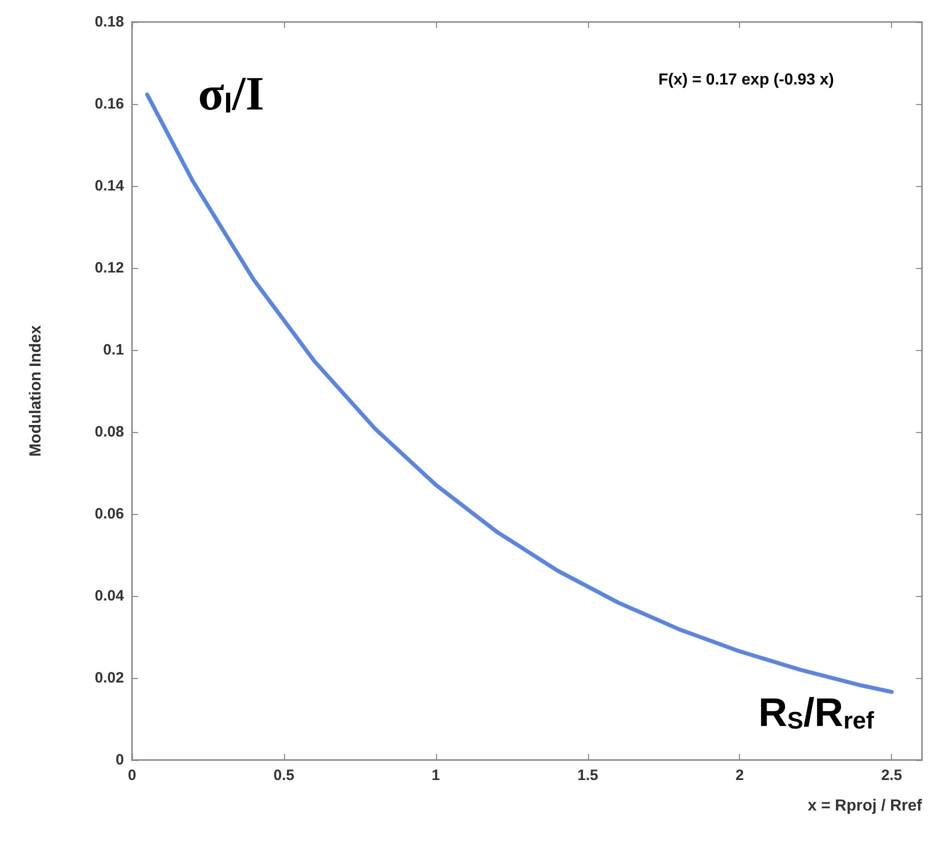  I want to click on x-tick-label: 1, so click(436, 775).